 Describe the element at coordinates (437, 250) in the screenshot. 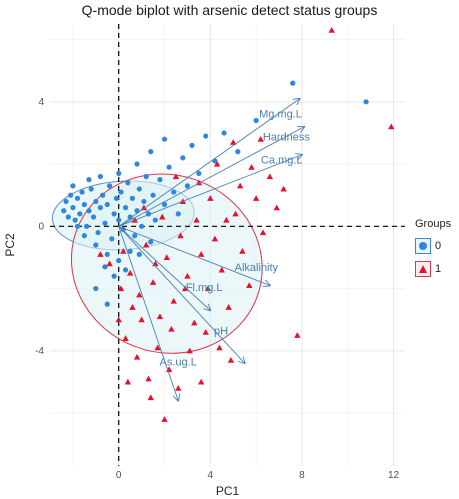

I see `legend: Groups 0 1` at that location.